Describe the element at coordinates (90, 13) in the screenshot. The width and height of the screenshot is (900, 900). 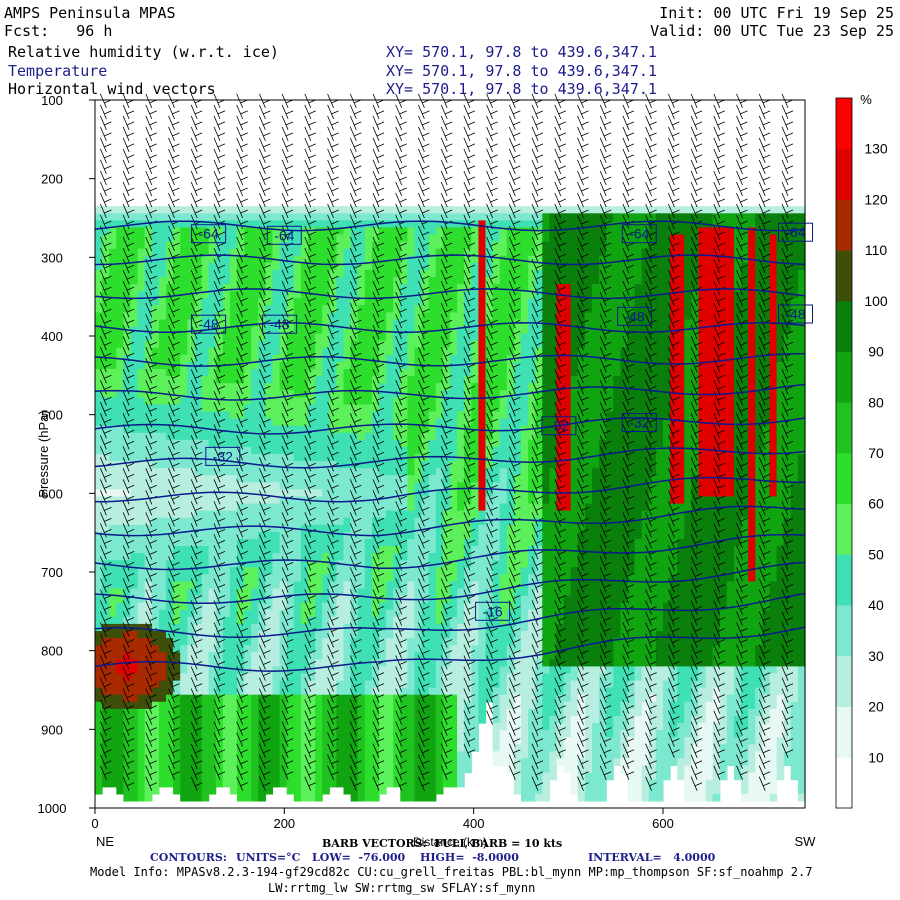
I see `model-title: AMPS Peninsula MPAS` at that location.